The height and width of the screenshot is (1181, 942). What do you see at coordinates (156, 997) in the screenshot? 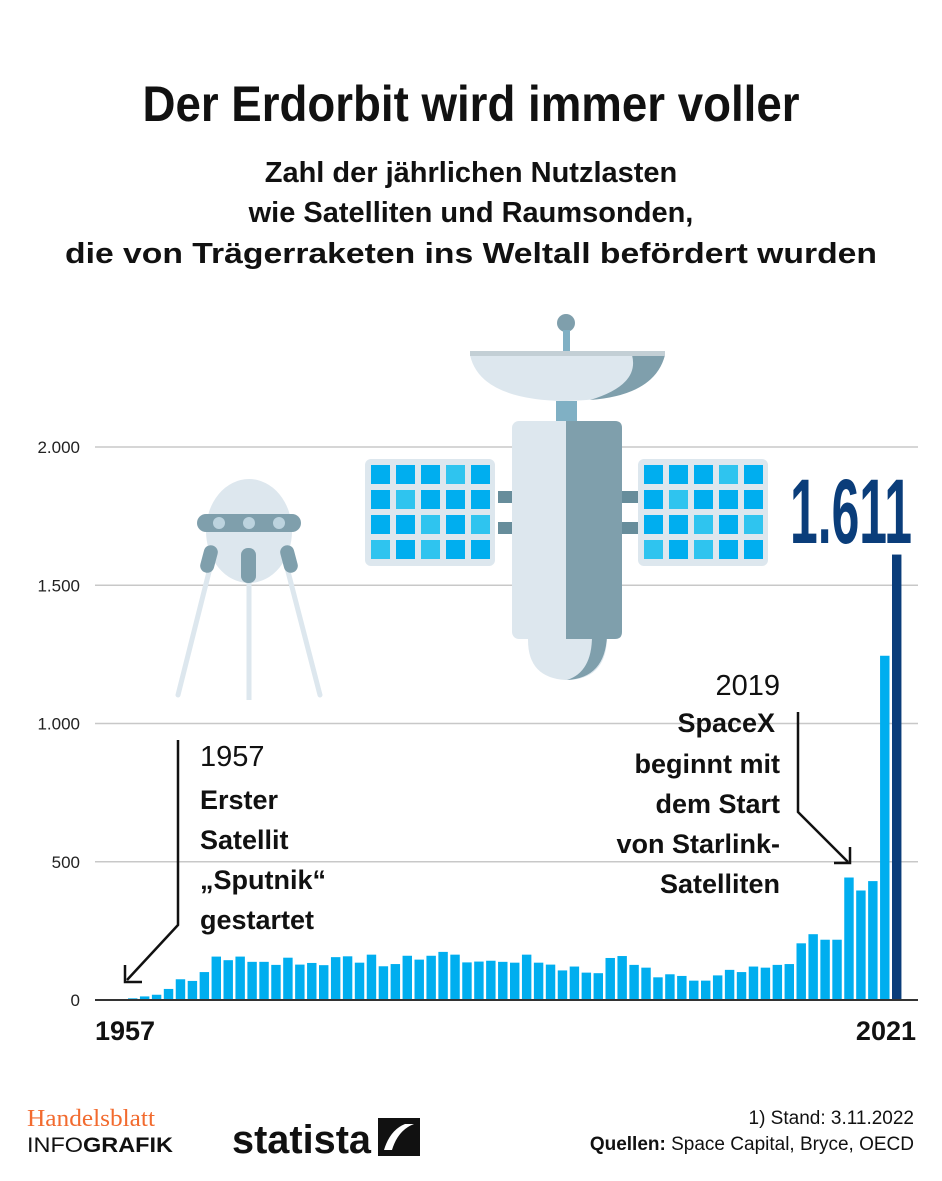
I see `bar-1959` at bounding box center [156, 997].